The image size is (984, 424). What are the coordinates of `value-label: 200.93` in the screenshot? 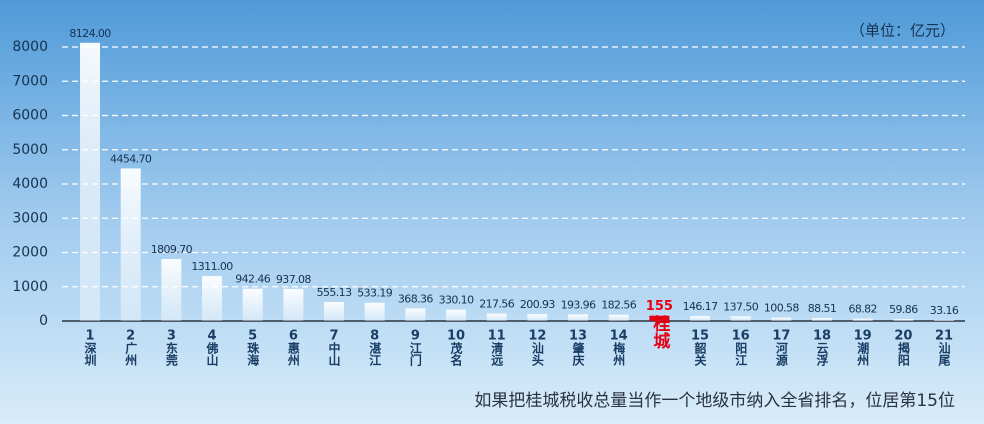 It's located at (537, 304).